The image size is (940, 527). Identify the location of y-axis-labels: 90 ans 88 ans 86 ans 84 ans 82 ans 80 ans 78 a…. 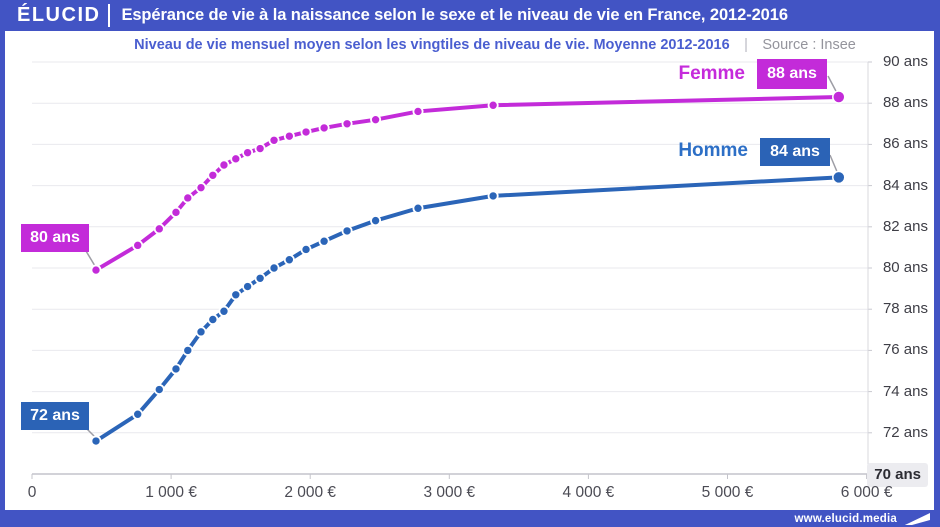
(898, 255).